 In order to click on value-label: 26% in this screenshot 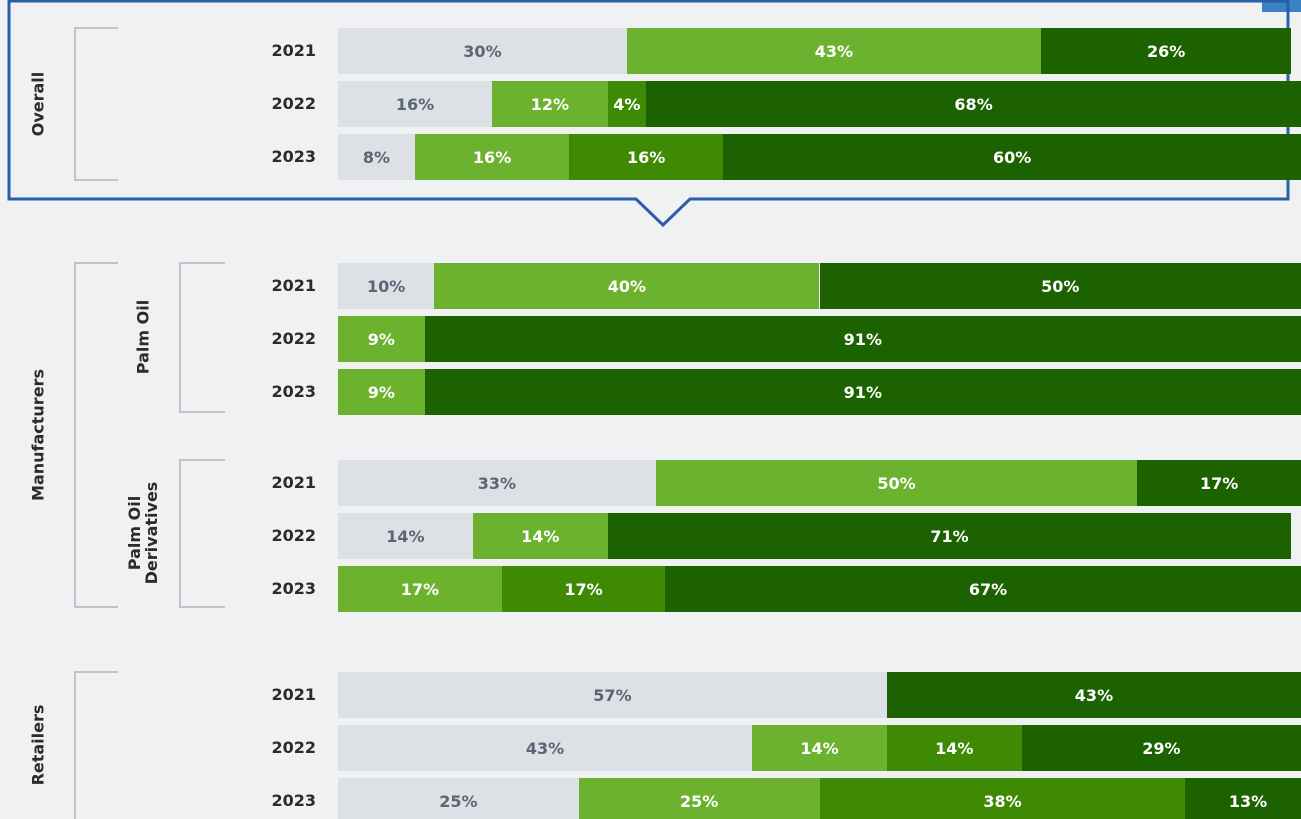, I will do `click(1166, 51)`.